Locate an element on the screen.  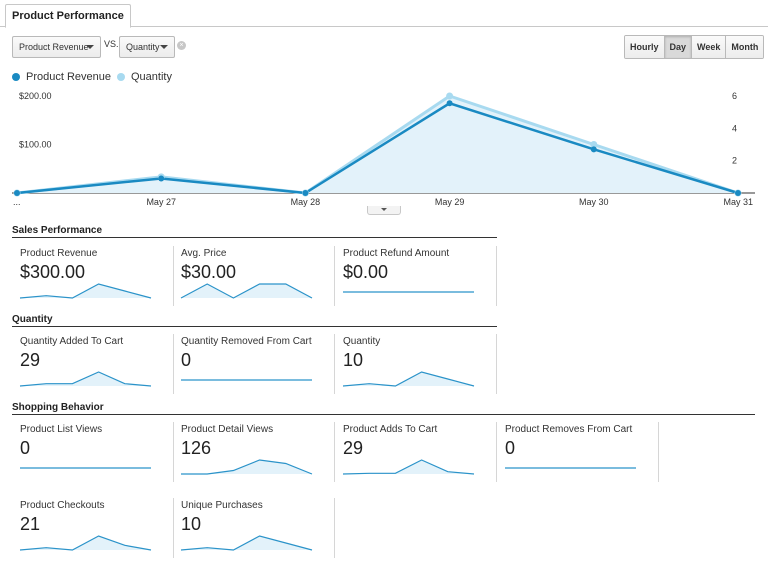
metric-tile: Product Detail Views 126 is located at coordinates (254, 452).